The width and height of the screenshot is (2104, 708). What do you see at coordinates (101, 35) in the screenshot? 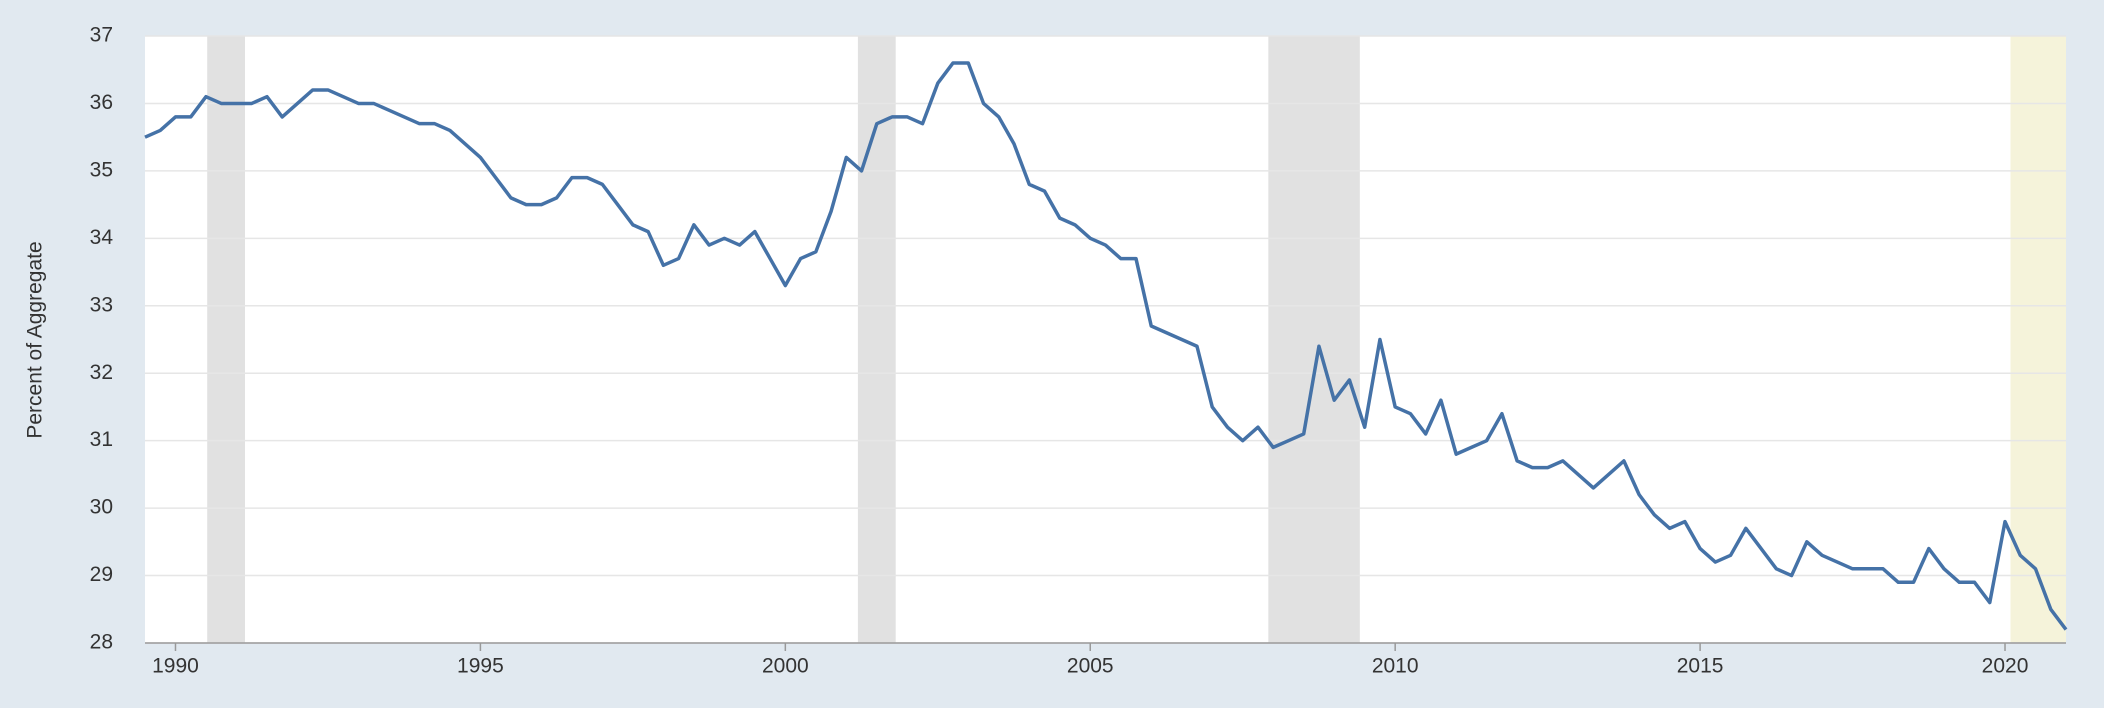
I see `y-tick-label: 37` at bounding box center [101, 35].